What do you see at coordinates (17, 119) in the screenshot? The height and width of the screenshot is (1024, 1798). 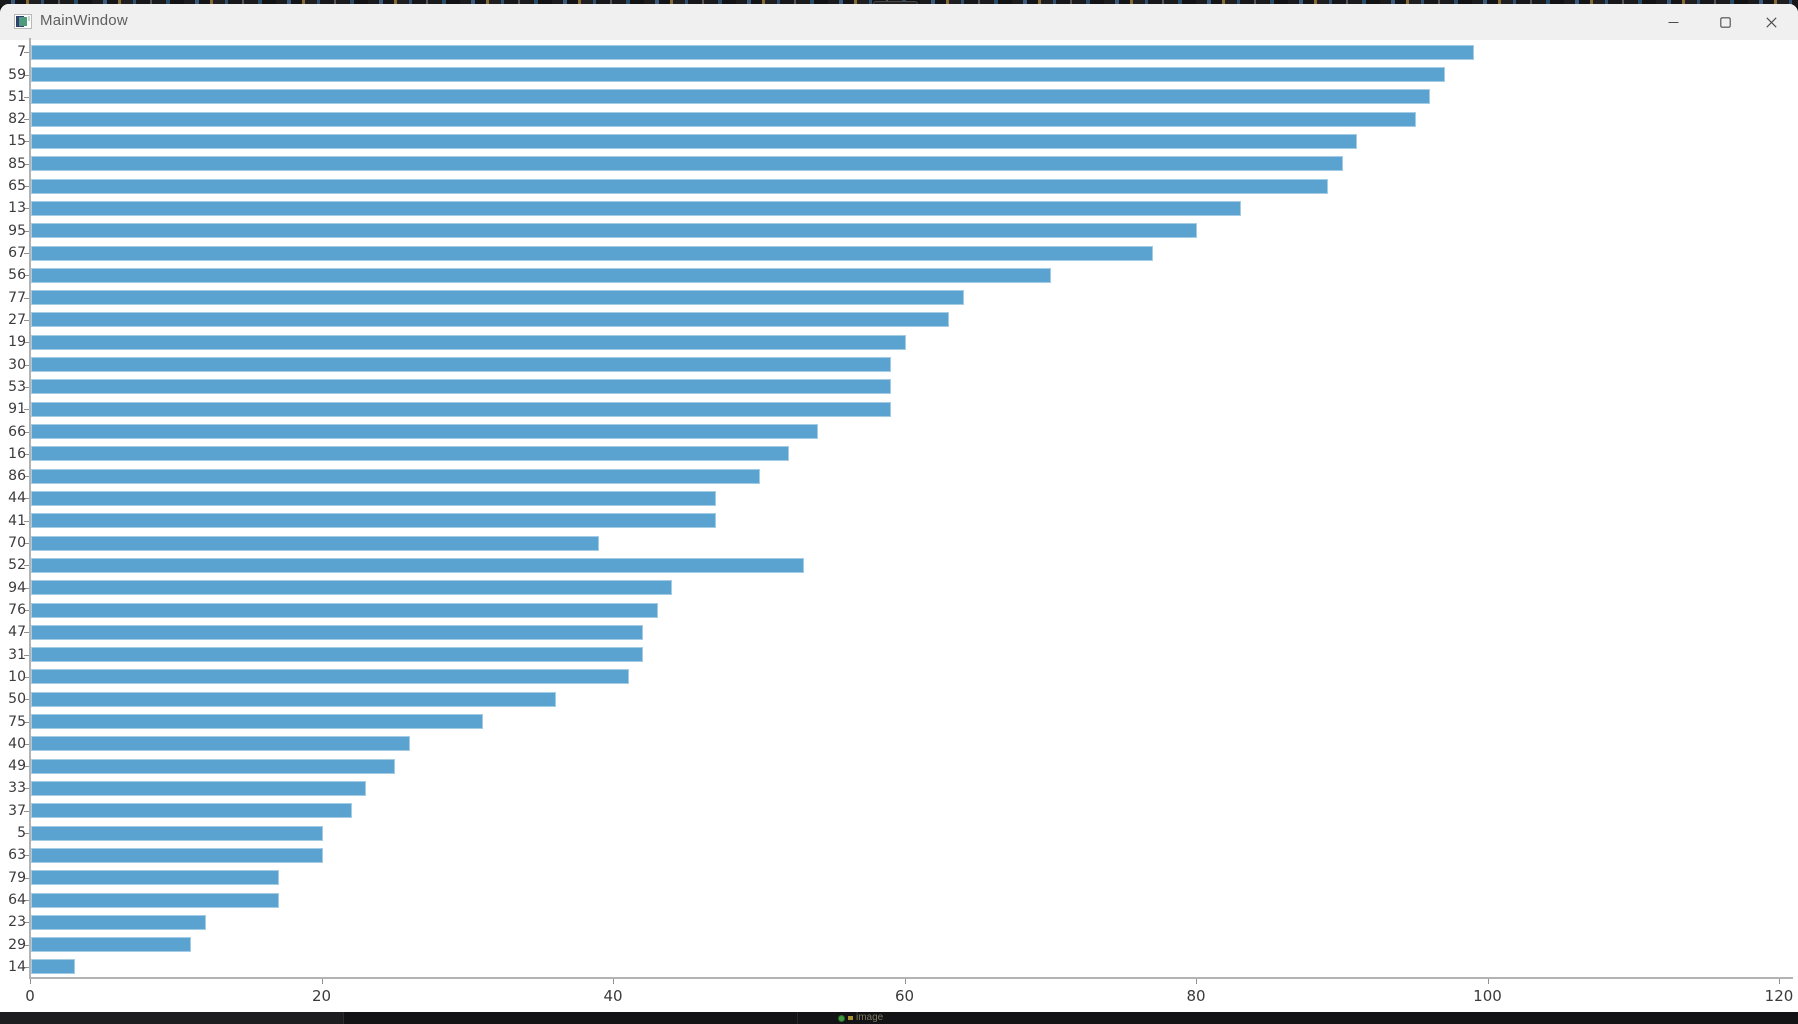 I see `y-tick-label: 82` at bounding box center [17, 119].